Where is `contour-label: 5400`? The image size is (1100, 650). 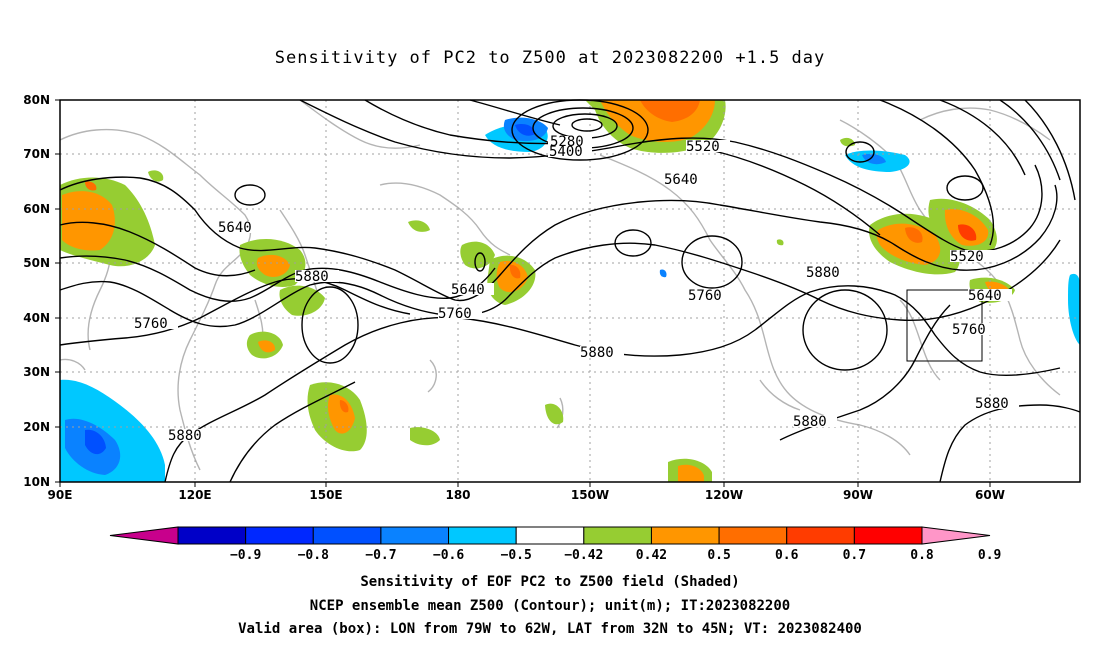
contour-label: 5400 is located at coordinates (566, 152).